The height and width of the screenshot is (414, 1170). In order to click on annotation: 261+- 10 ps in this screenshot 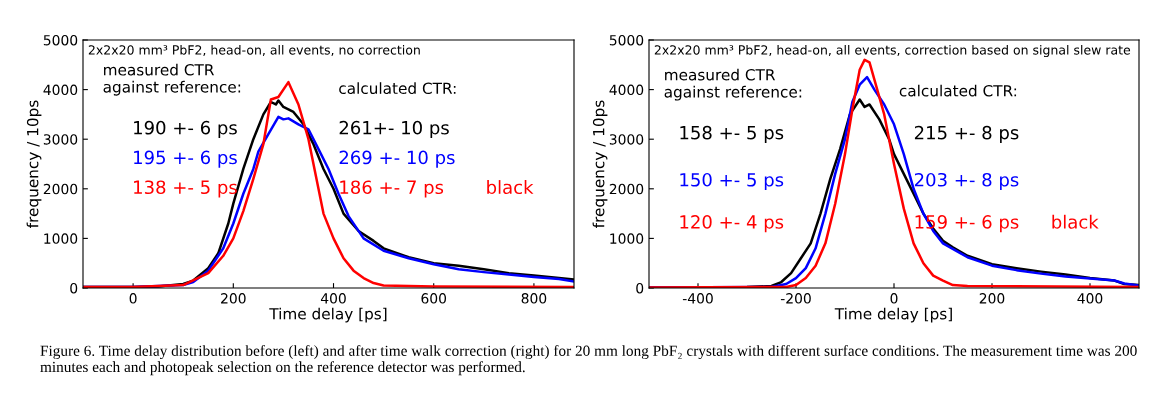, I will do `click(394, 129)`.